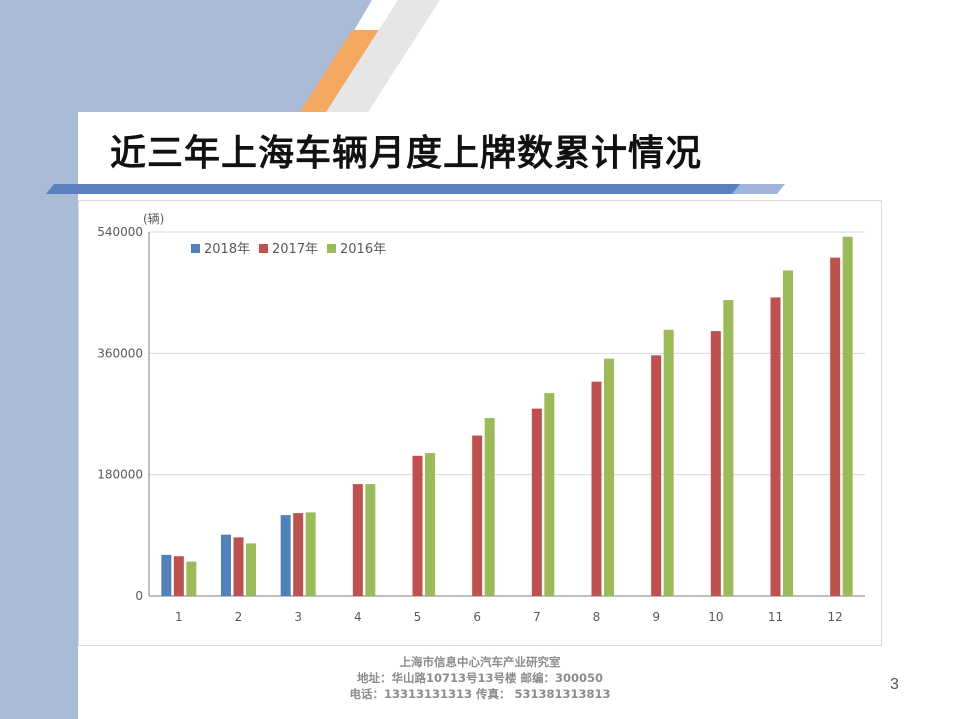 The width and height of the screenshot is (959, 719). I want to click on x-tick-label: 9, so click(656, 617).